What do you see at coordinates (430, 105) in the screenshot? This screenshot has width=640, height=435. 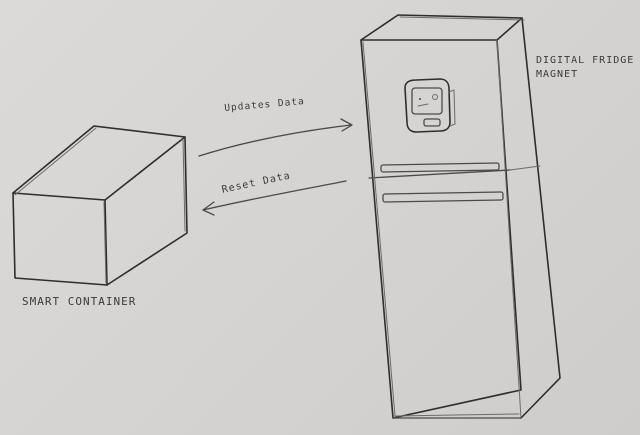 I see `digital-fridge-magnet-icon` at bounding box center [430, 105].